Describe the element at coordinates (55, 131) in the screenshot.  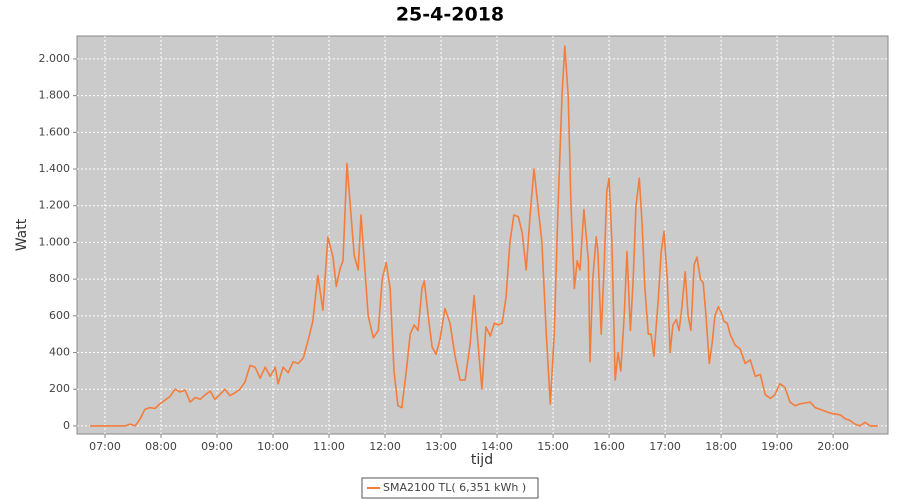
I see `y-tick-label: 1.600` at that location.